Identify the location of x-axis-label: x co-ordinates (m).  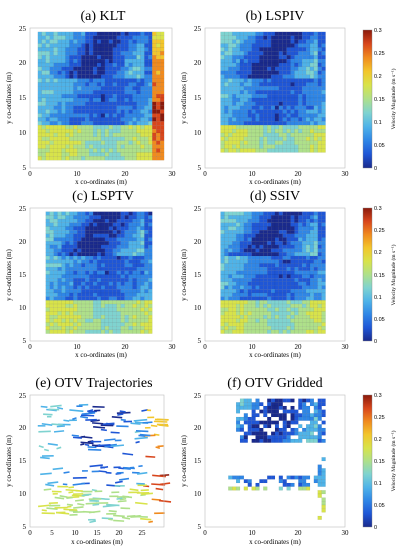
(97, 542).